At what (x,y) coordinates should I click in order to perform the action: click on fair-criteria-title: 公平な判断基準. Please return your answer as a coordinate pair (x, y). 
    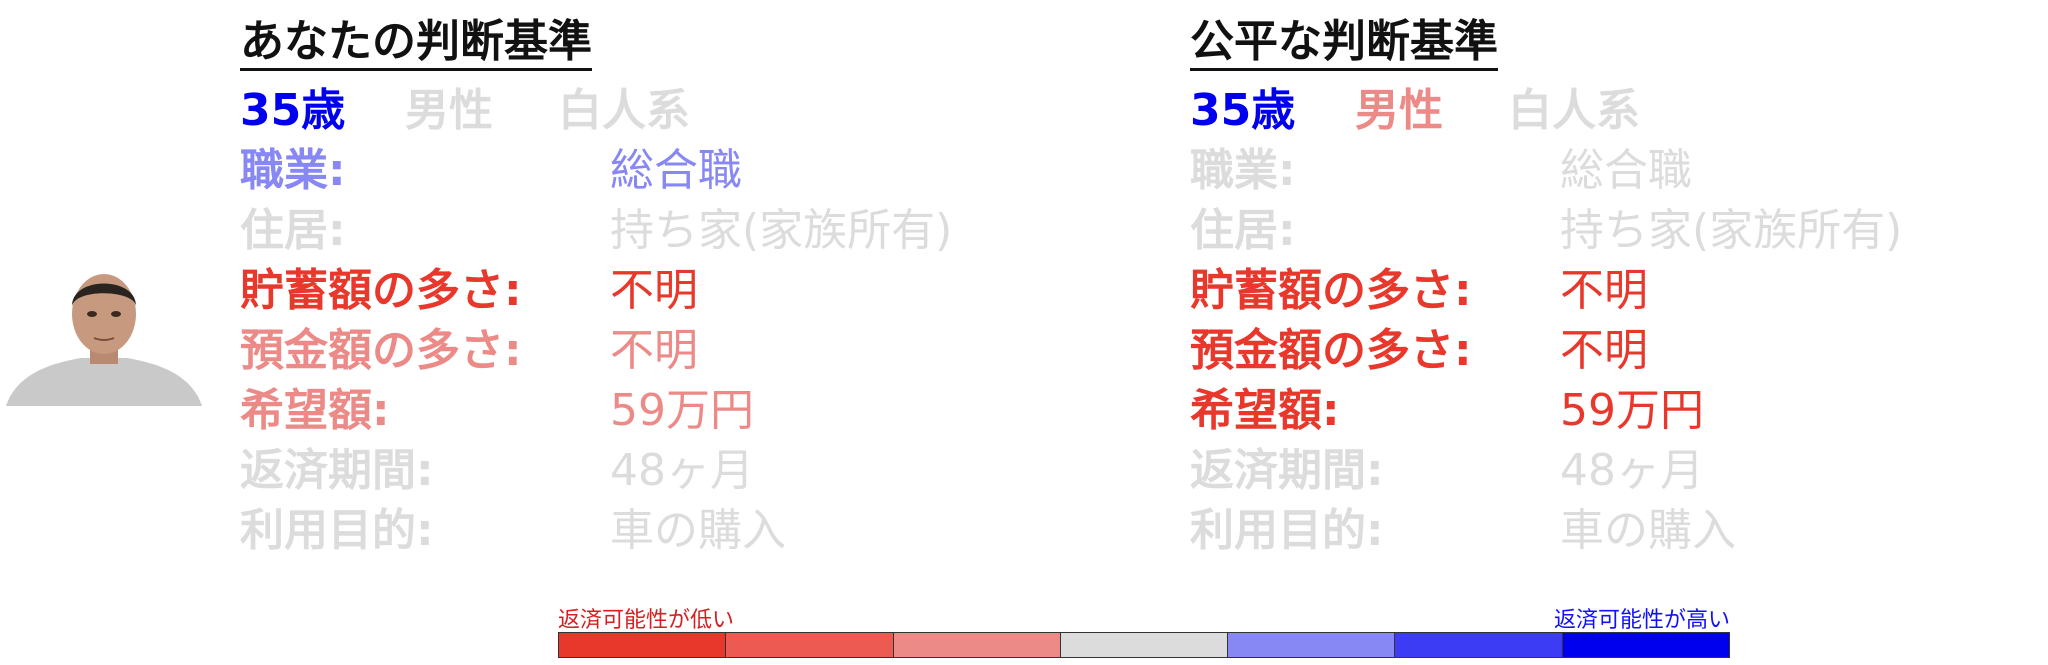
    Looking at the image, I should click on (1344, 44).